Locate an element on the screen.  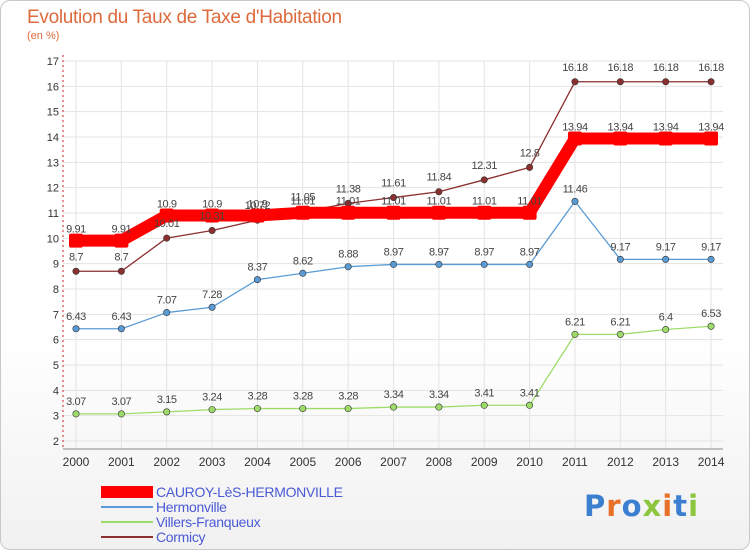
data-label: 9.91 is located at coordinates (121, 230).